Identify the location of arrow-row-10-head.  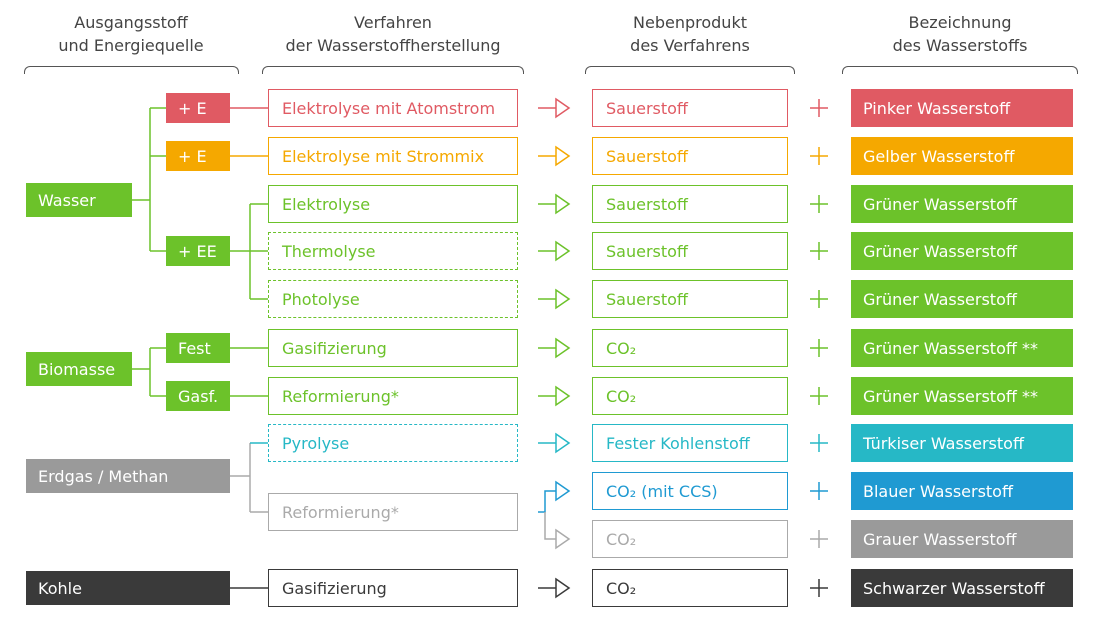
(563, 539).